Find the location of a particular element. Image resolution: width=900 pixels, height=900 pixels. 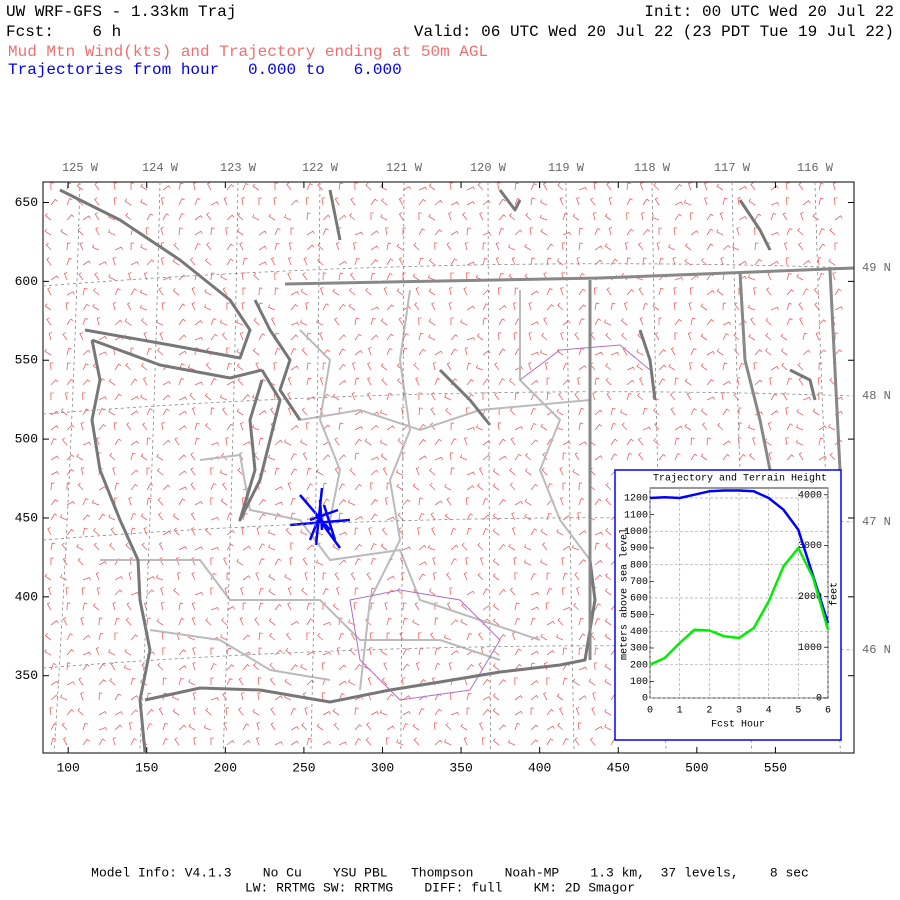

pacific-coast is located at coordinates (121, 546).